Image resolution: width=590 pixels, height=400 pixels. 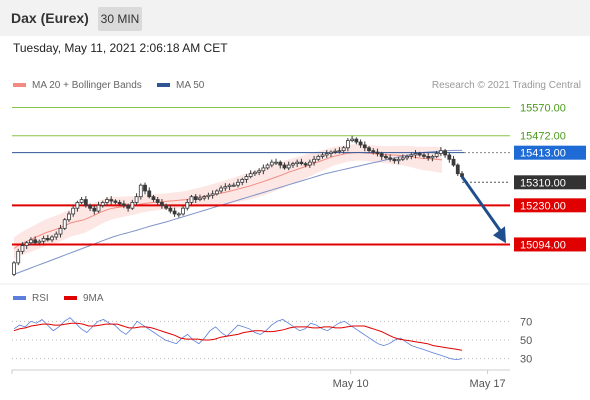 What do you see at coordinates (543, 245) in the screenshot?
I see `level-label-5: 15094.00` at bounding box center [543, 245].